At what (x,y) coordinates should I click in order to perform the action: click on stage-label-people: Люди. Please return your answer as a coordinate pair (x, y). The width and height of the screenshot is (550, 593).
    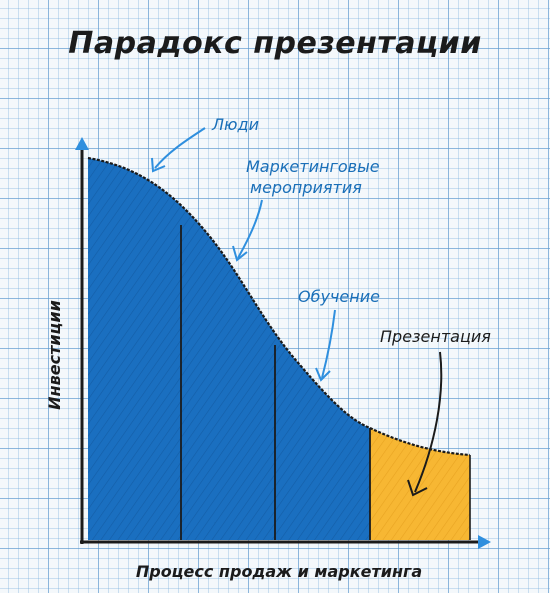
    Looking at the image, I should click on (235, 124).